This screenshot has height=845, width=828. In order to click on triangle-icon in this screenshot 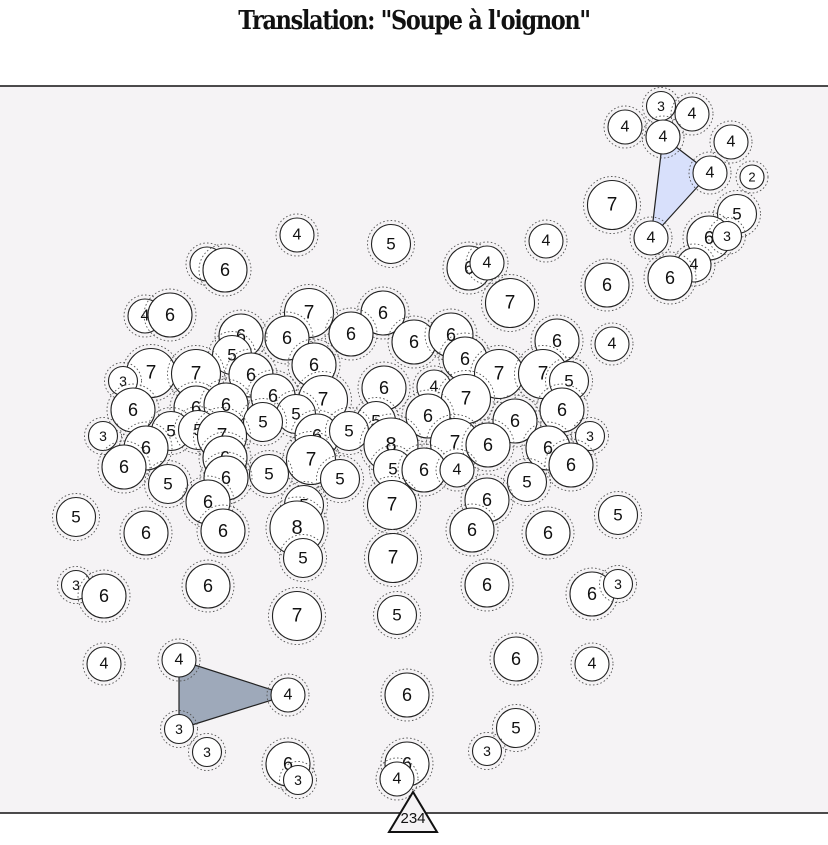, I will do `click(413, 811)`.